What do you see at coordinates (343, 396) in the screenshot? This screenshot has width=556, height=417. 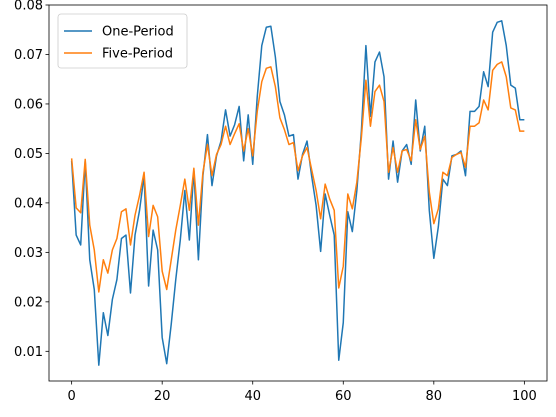 I see `x-tick-label: 60` at bounding box center [343, 396].